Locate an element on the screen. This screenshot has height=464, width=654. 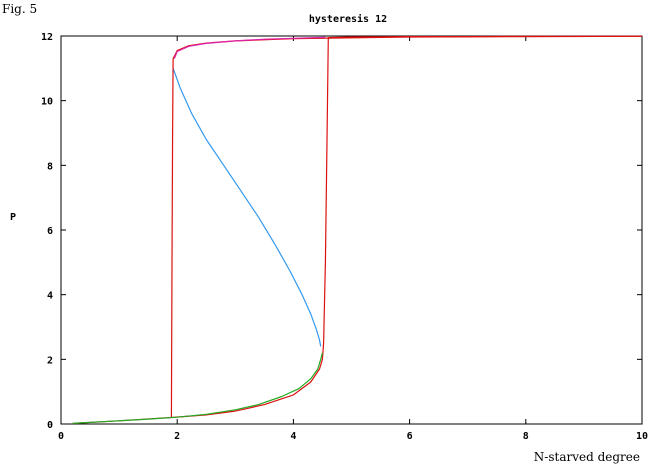
y-tick-label: 2 is located at coordinates (50, 360).